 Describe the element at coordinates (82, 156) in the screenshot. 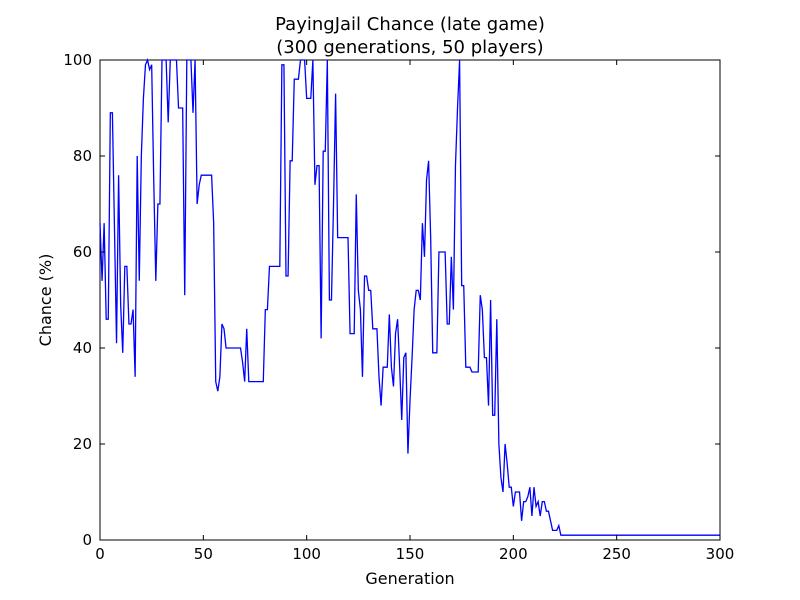

I see `y-tick-label: 80` at that location.